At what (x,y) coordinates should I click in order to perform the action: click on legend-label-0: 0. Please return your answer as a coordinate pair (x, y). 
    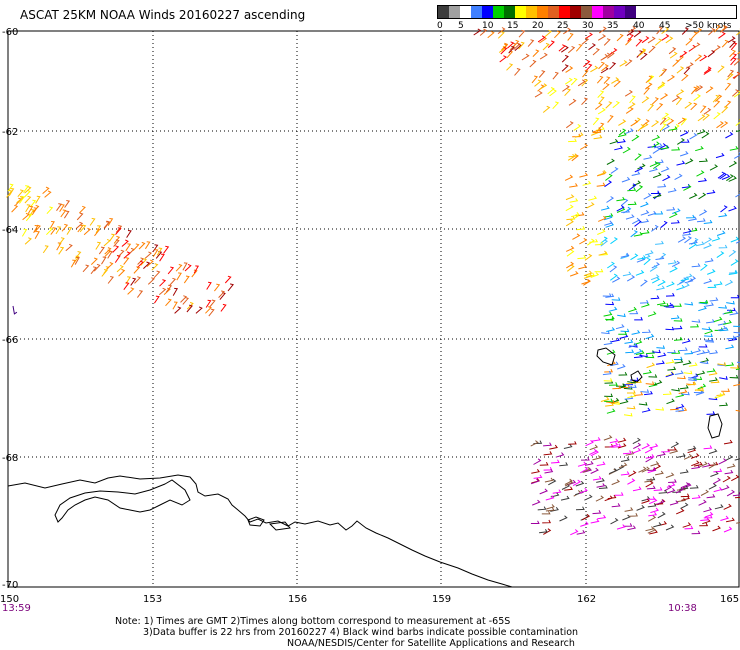
    Looking at the image, I should click on (440, 26).